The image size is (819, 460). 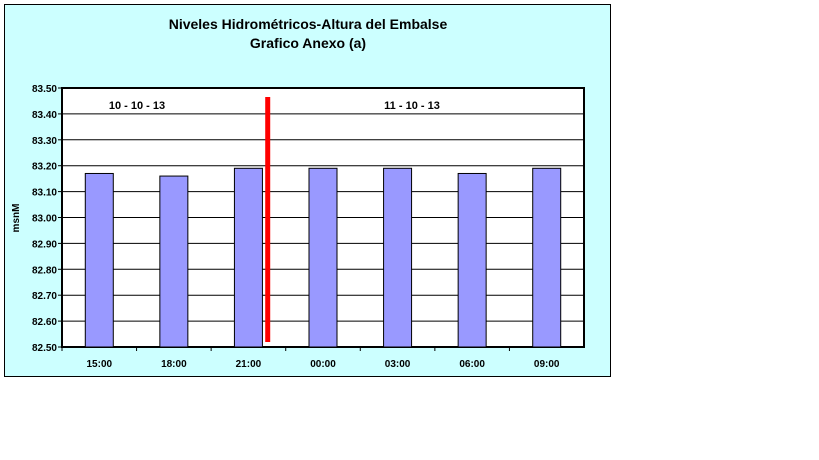 I want to click on x-tick-label: 21:00, so click(x=249, y=364).